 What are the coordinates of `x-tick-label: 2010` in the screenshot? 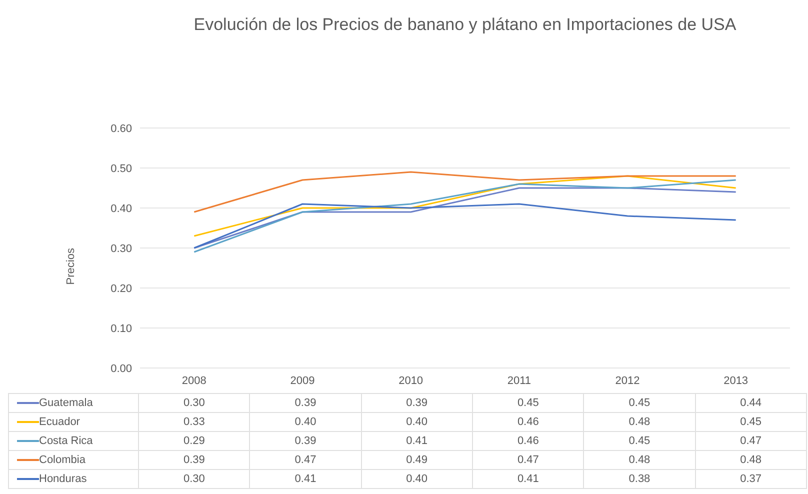 It's located at (411, 380).